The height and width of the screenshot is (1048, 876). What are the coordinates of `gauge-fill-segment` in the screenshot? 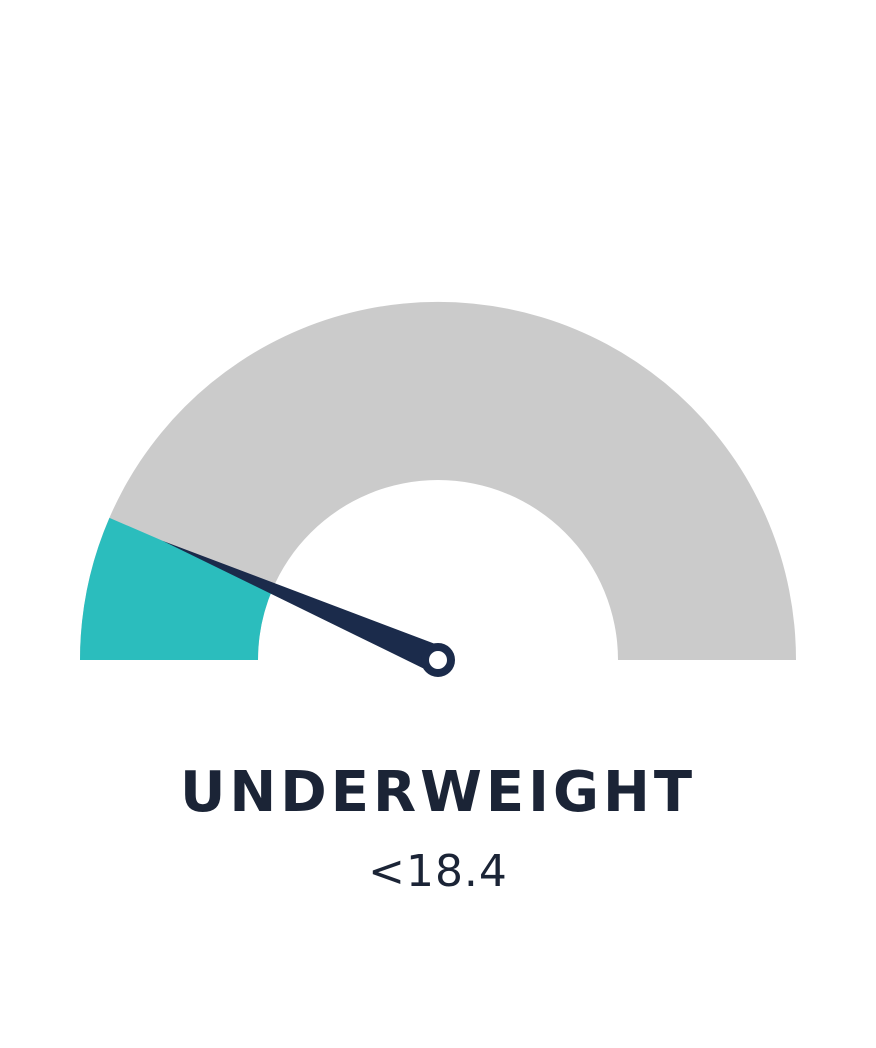 It's located at (176, 588).